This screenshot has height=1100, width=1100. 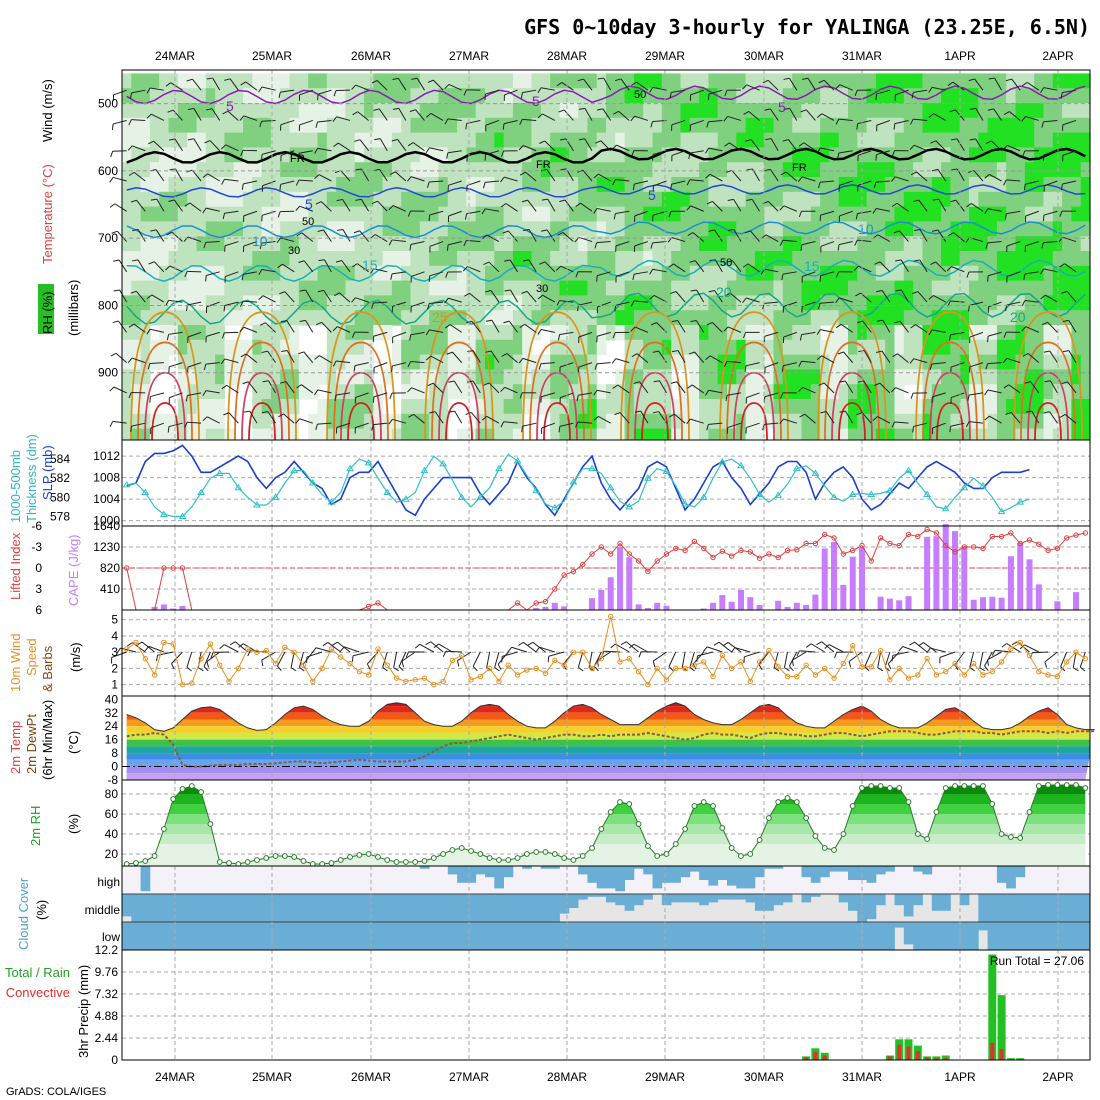 What do you see at coordinates (108, 305) in the screenshot?
I see `pressure-tick: 800` at bounding box center [108, 305].